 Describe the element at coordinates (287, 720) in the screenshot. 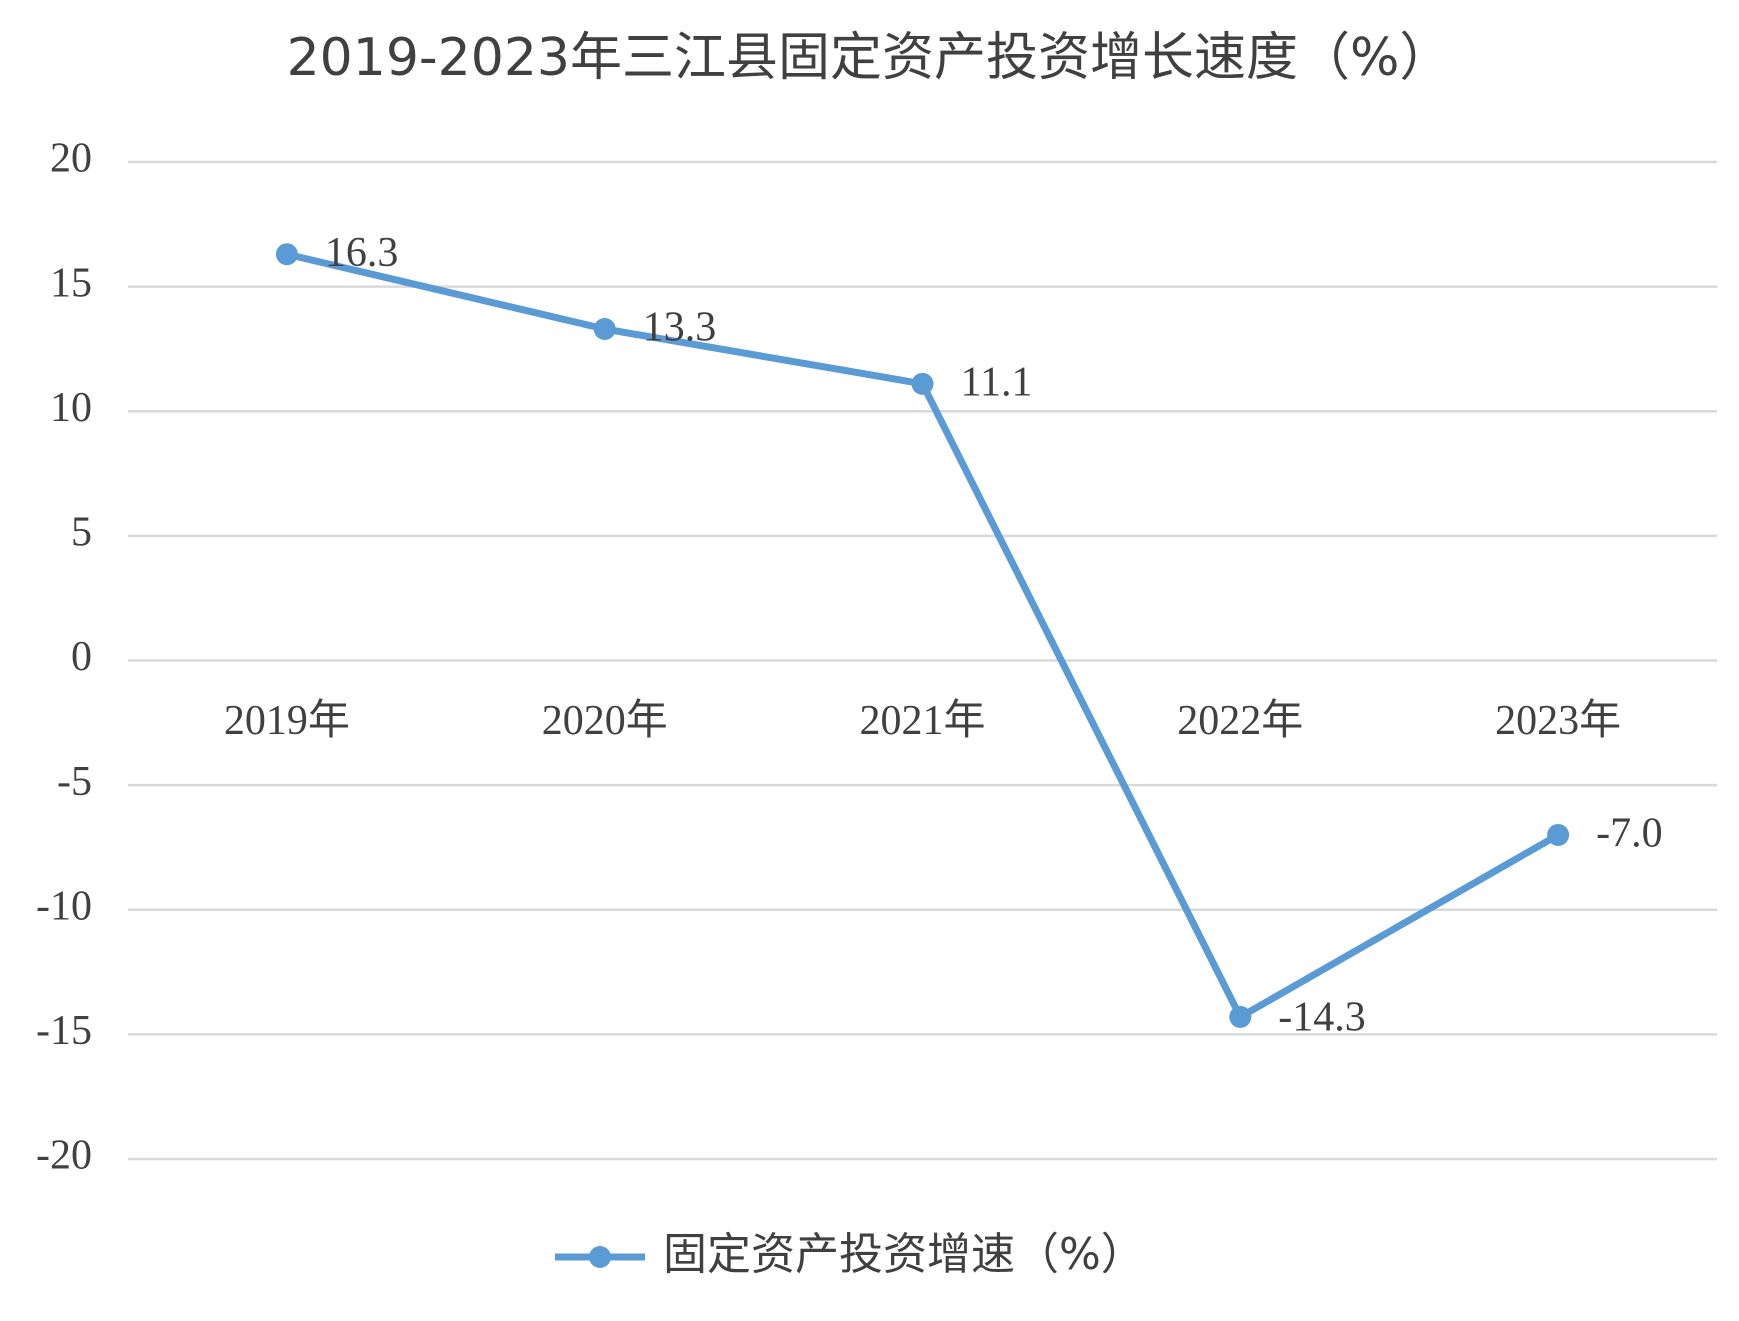

I see `x-tick-label: 2019年` at that location.